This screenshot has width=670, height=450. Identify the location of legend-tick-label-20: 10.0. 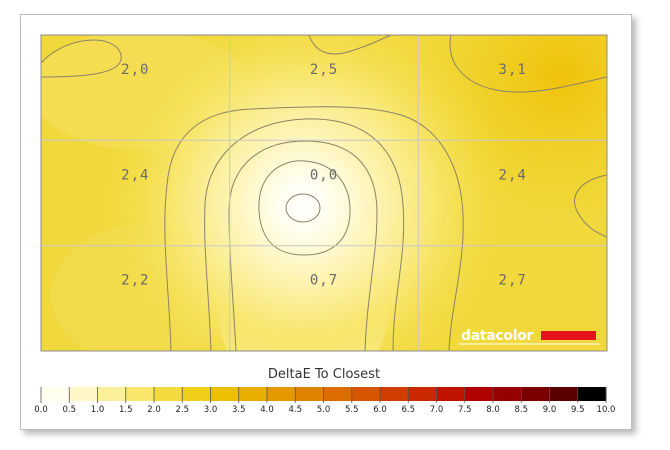
(606, 410).